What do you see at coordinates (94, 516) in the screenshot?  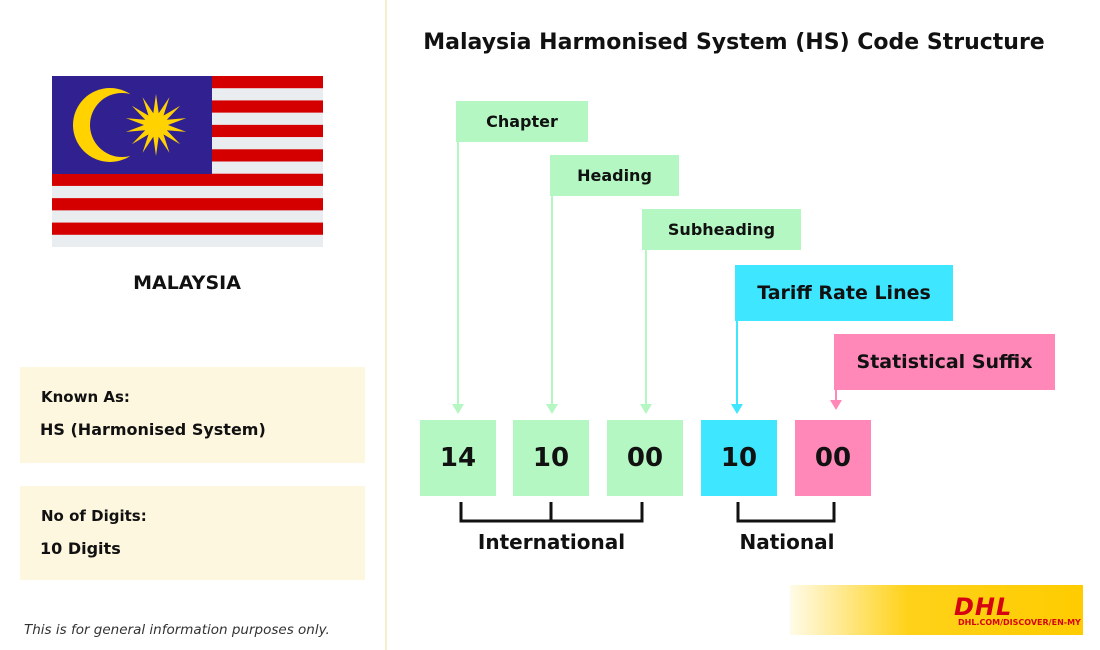 I see `digits-label: No of Digits:` at bounding box center [94, 516].